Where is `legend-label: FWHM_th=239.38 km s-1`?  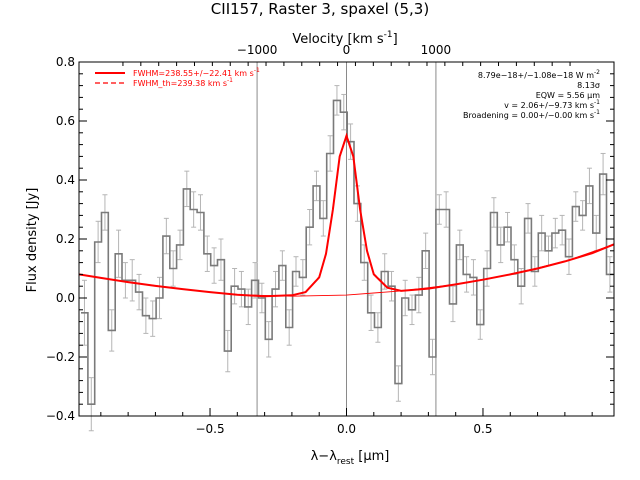
legend-label: FWHM_th=239.38 km s-1 is located at coordinates (183, 82).